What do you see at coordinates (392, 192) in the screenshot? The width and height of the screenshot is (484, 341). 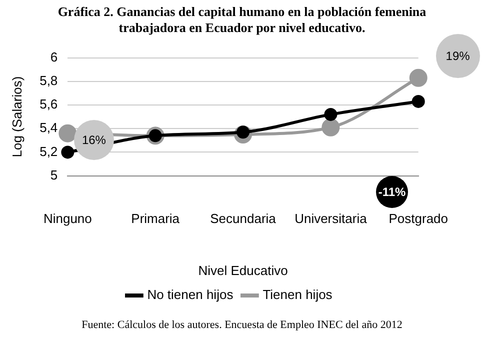 I see `circle-badge: -11%` at bounding box center [392, 192].